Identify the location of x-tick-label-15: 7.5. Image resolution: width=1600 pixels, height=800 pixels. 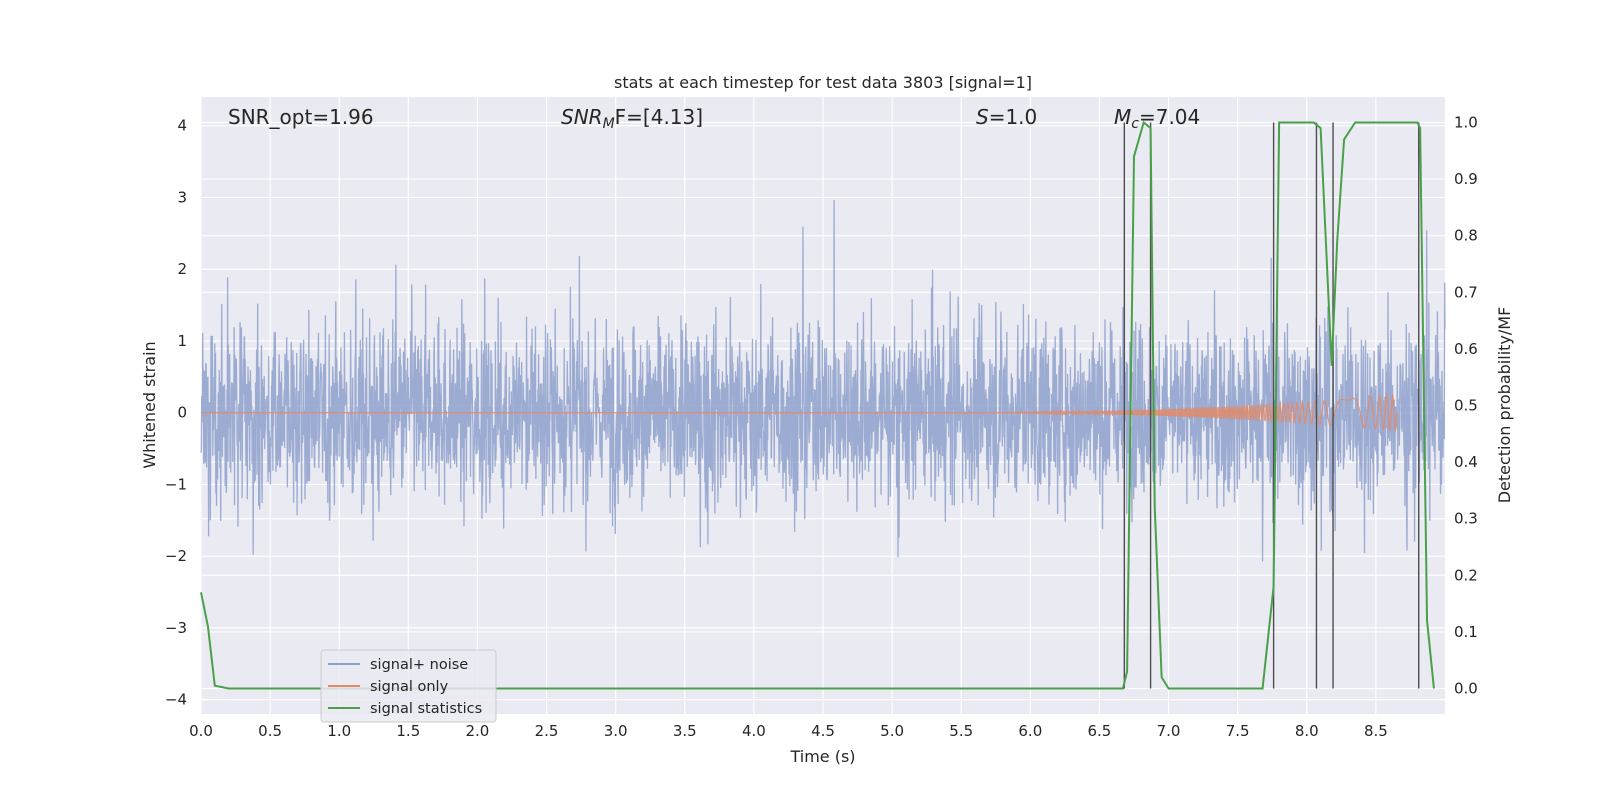
(1238, 731).